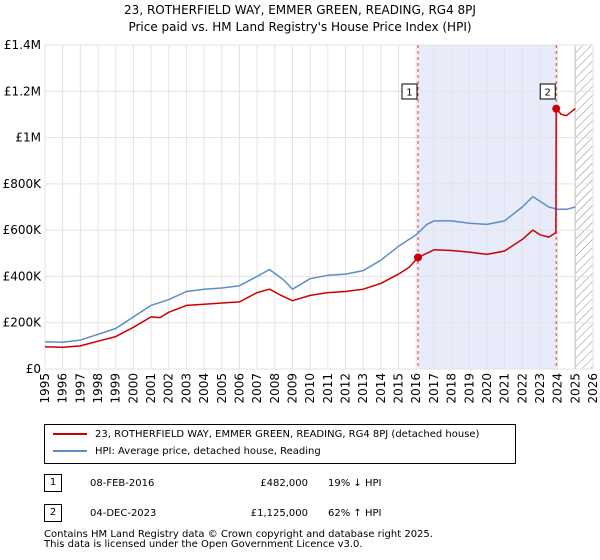 This screenshot has width=600, height=560. Describe the element at coordinates (558, 388) in the screenshot. I see `x-tick-label: 2024` at that location.